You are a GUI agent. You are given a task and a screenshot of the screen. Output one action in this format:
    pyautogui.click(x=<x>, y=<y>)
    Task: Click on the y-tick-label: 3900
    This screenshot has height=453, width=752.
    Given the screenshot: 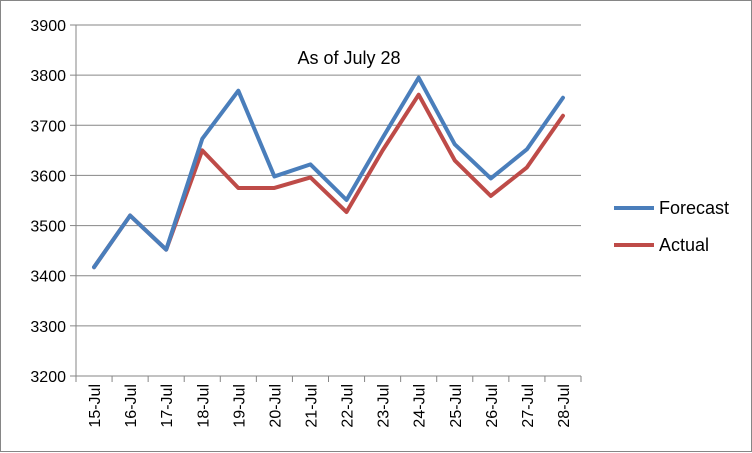 What is the action you would take?
    pyautogui.click(x=48, y=26)
    